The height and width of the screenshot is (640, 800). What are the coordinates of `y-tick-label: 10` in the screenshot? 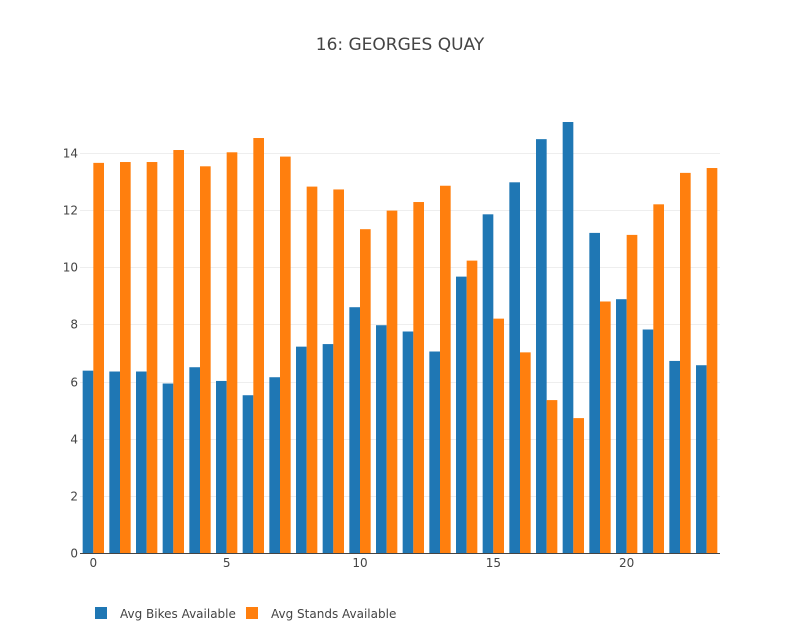 It's located at (70, 268).